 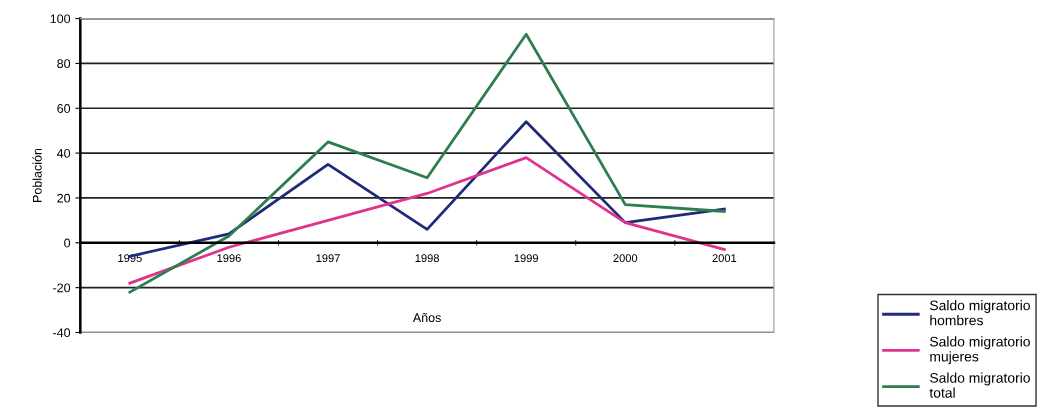 What do you see at coordinates (980, 313) in the screenshot?
I see `legend-label: Saldo migratorio hombres` at bounding box center [980, 313].